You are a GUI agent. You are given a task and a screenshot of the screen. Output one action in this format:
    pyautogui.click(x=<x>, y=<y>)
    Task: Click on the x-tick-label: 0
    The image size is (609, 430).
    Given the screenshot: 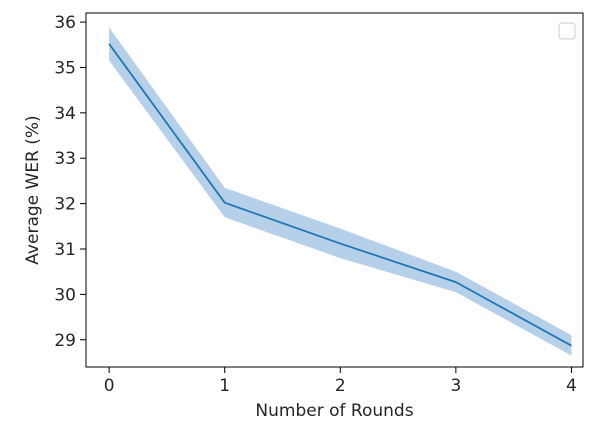 What is the action you would take?
    pyautogui.click(x=109, y=386)
    